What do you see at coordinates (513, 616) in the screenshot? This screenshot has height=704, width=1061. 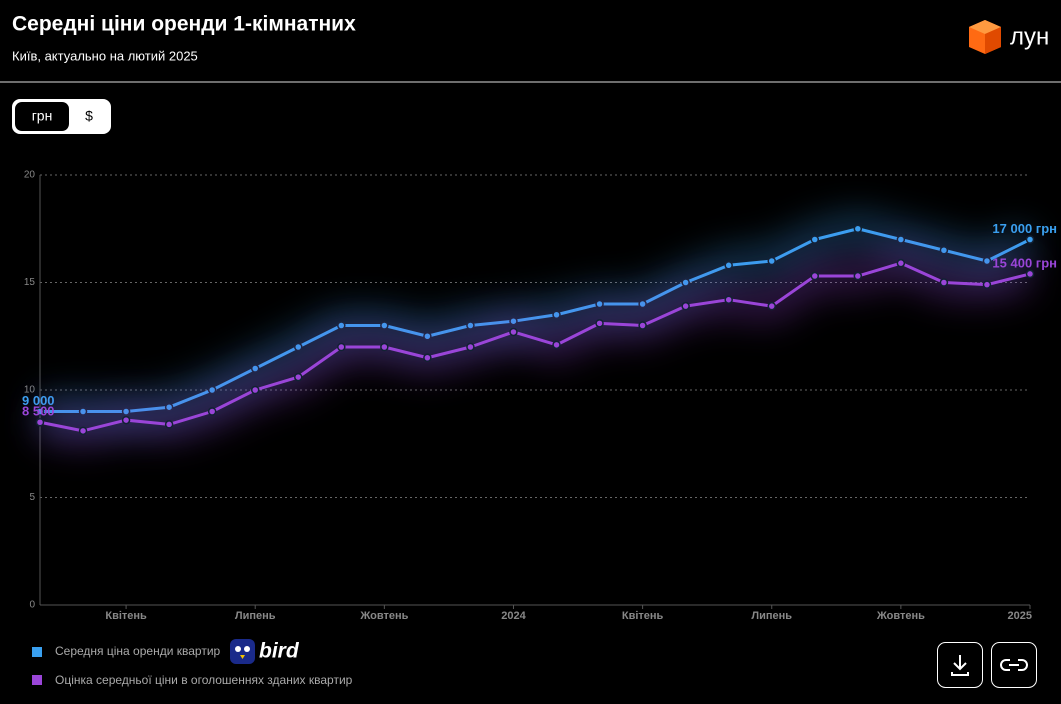 I see `x-tick-label: 2024` at bounding box center [513, 616].